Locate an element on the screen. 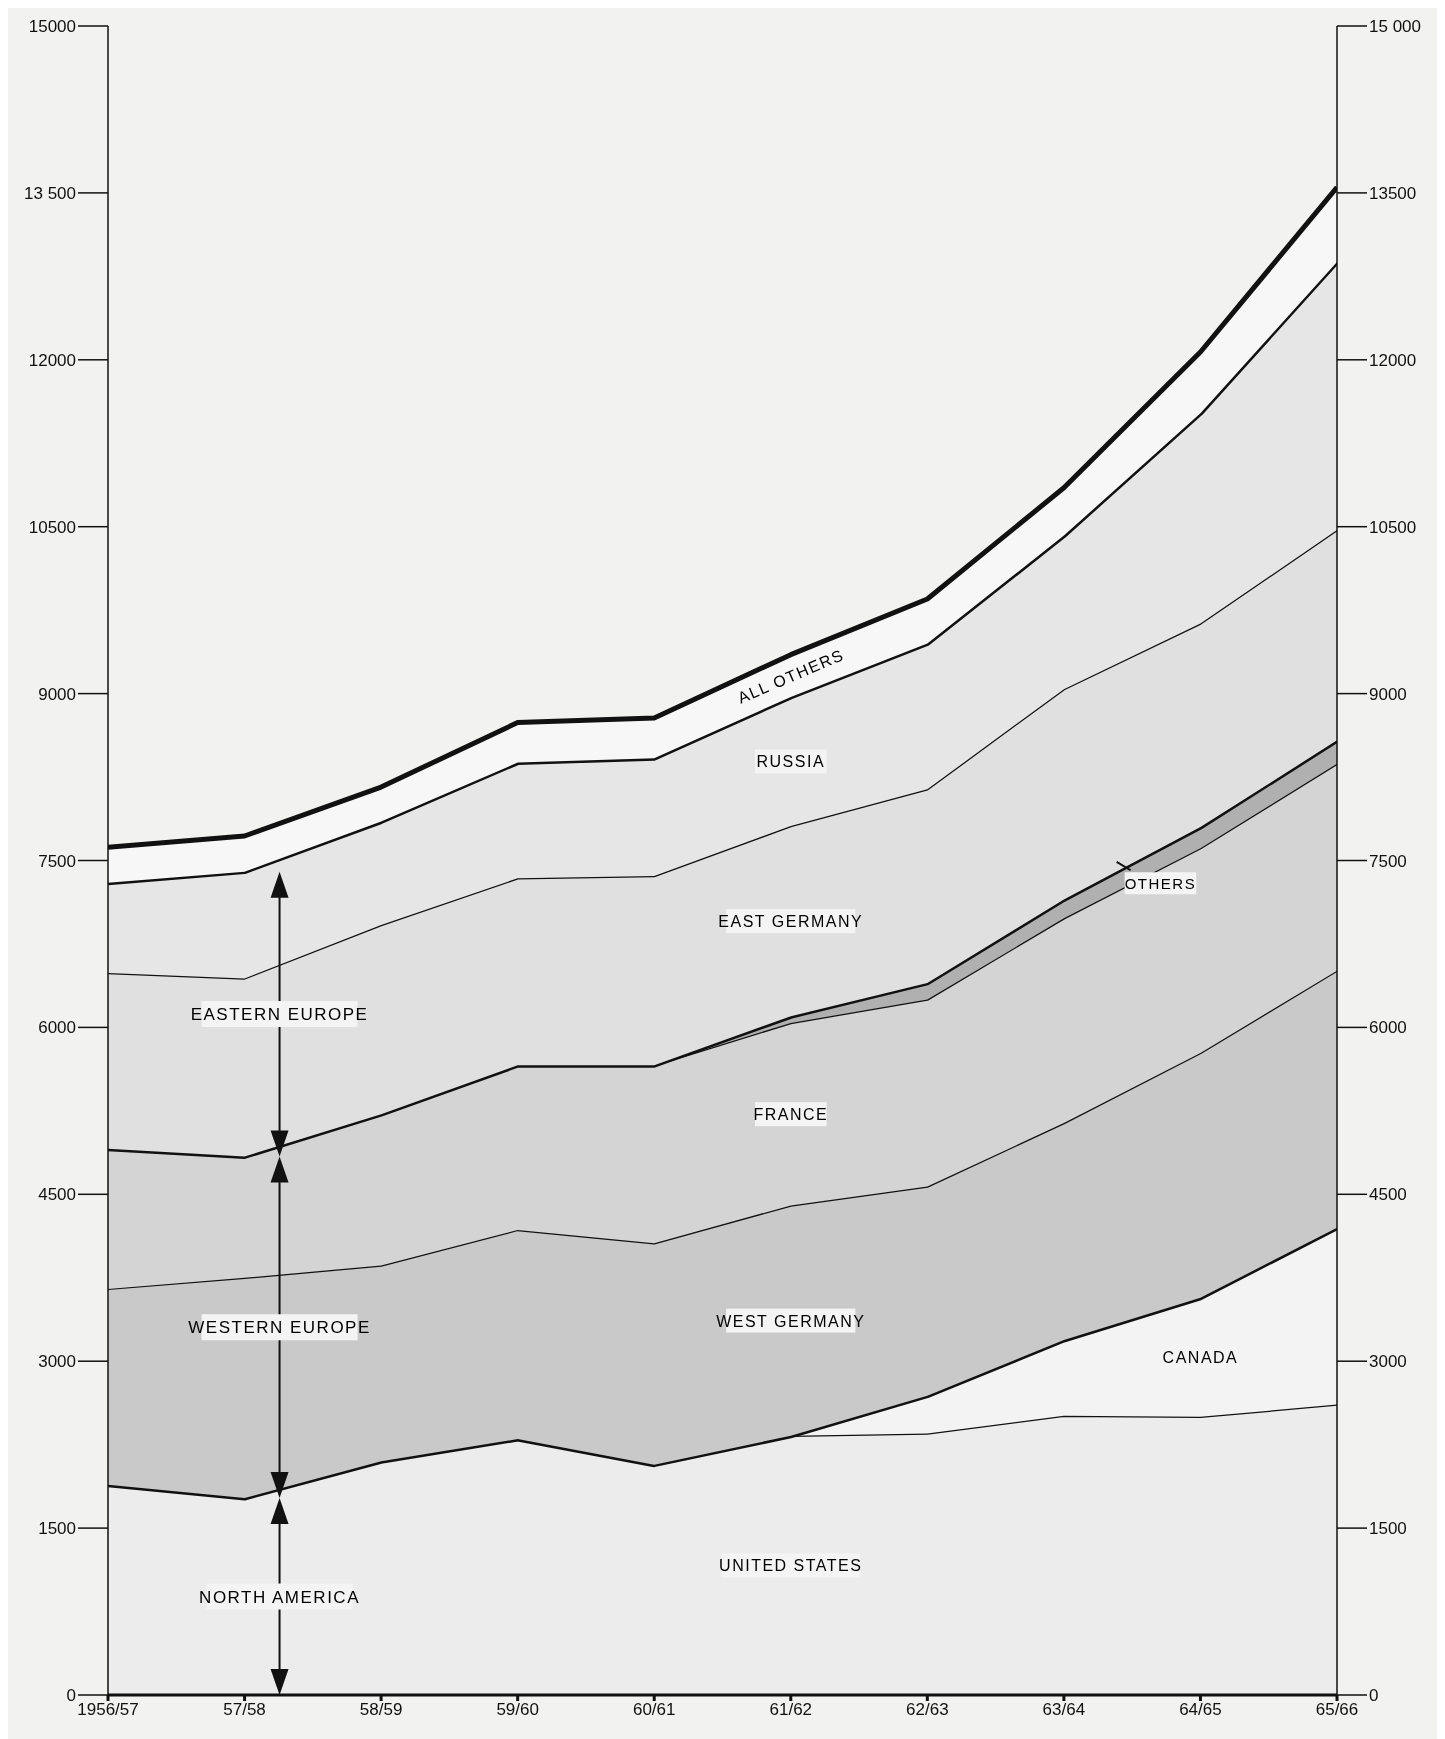  y-tick-label: 15000 is located at coordinates (52, 27).